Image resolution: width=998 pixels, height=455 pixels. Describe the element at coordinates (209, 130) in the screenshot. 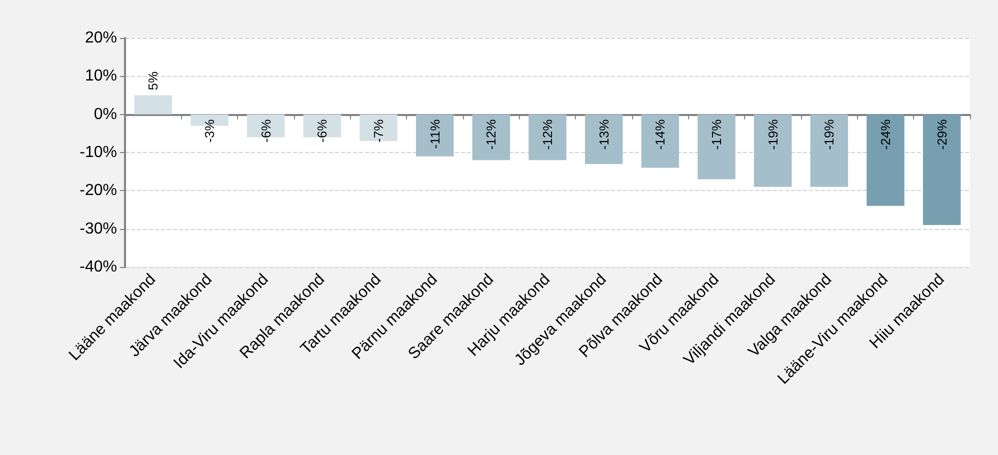

I see `data-label: -3%` at that location.